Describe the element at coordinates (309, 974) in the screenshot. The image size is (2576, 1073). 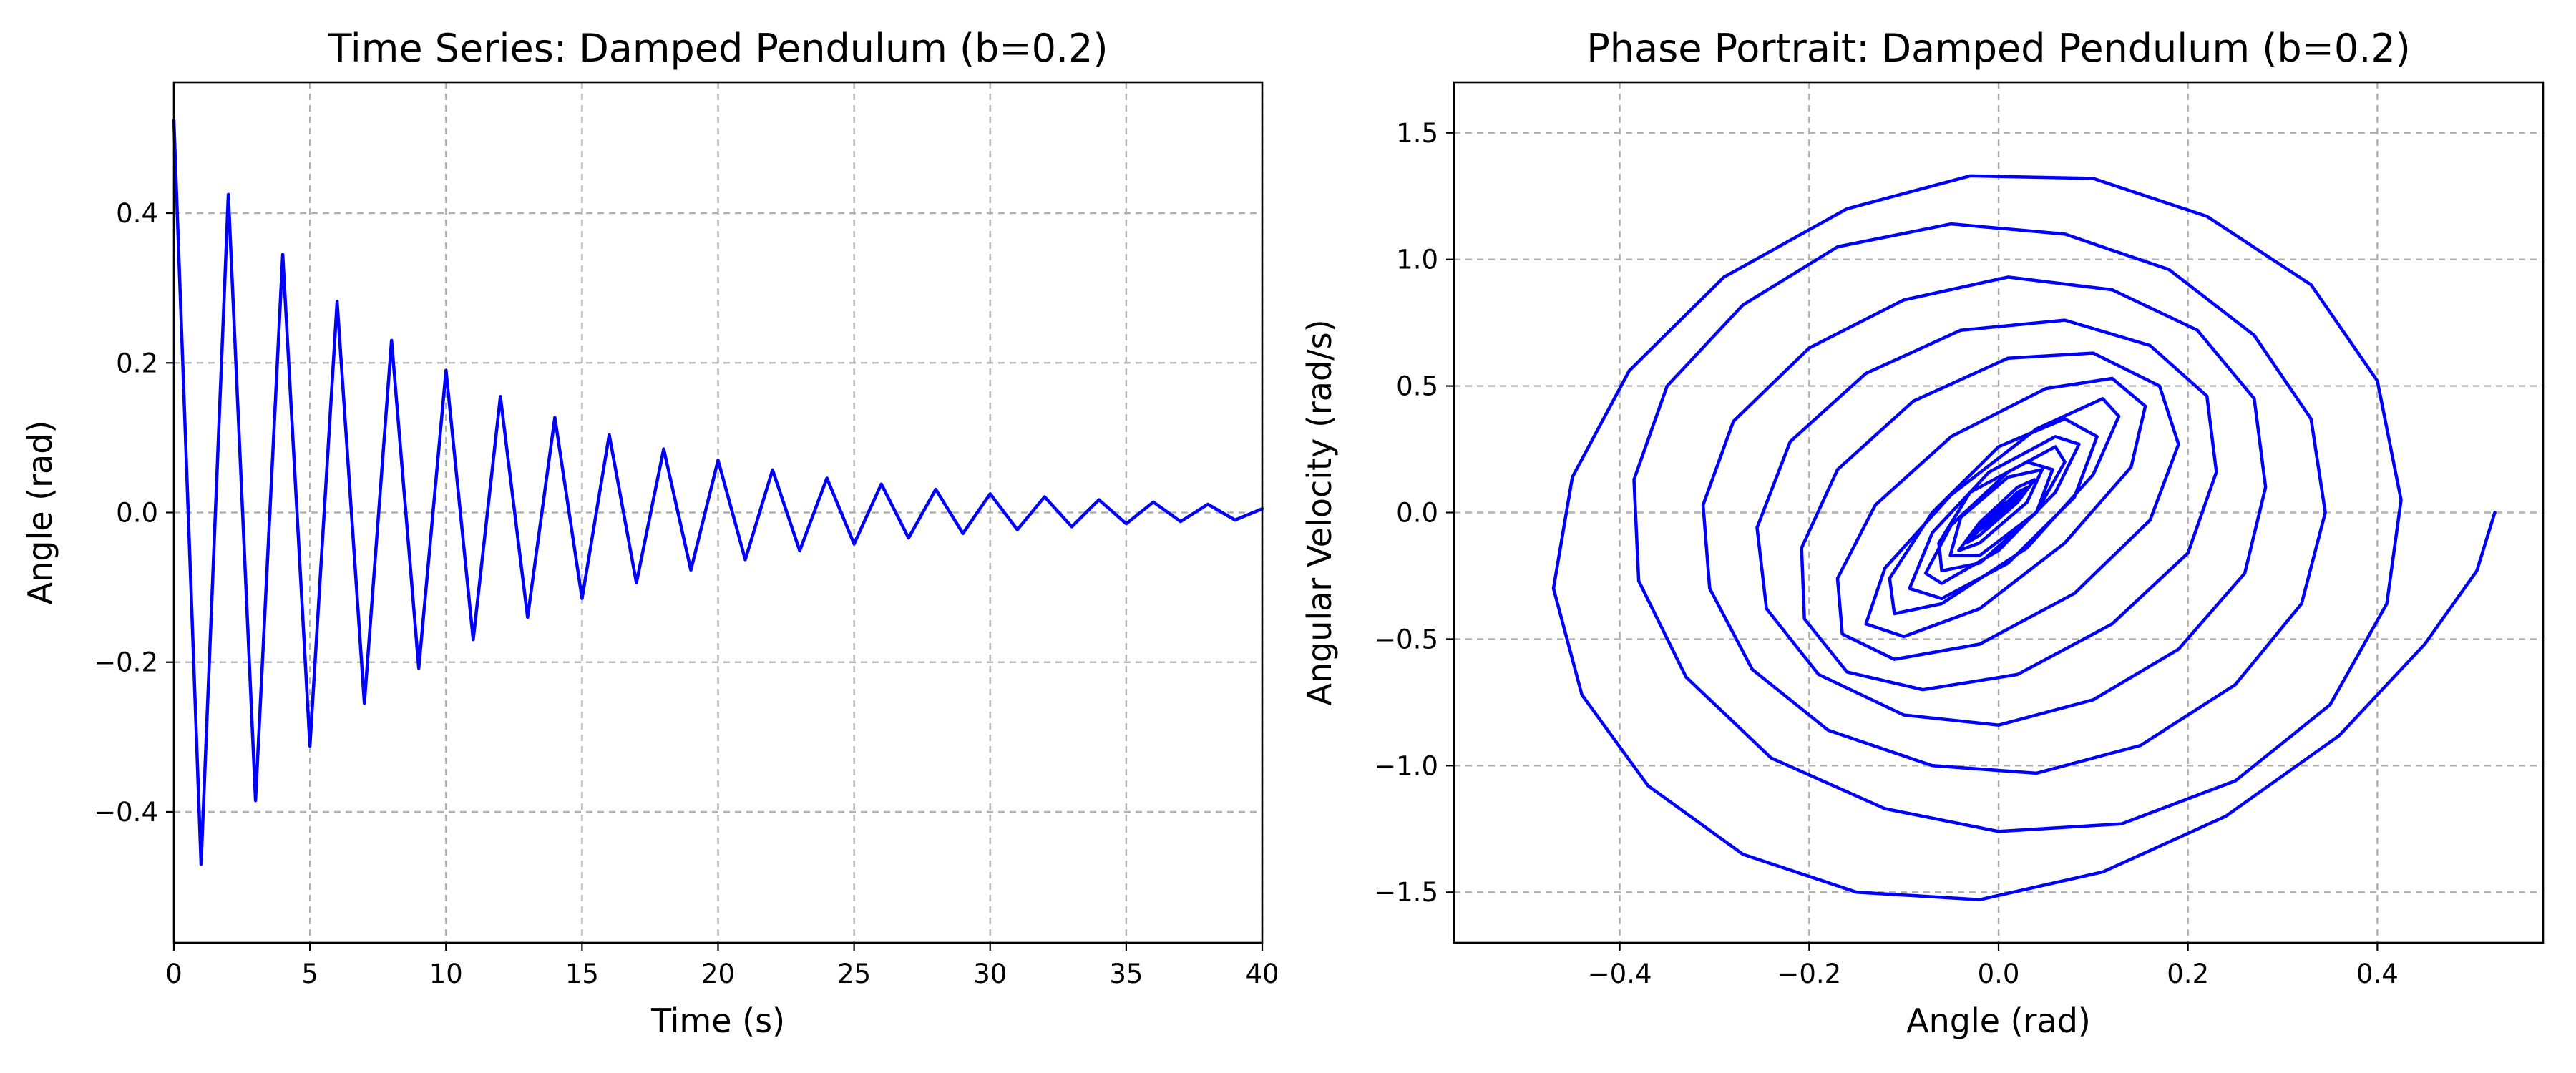
I see `time-series-x-tick-label: 5` at that location.